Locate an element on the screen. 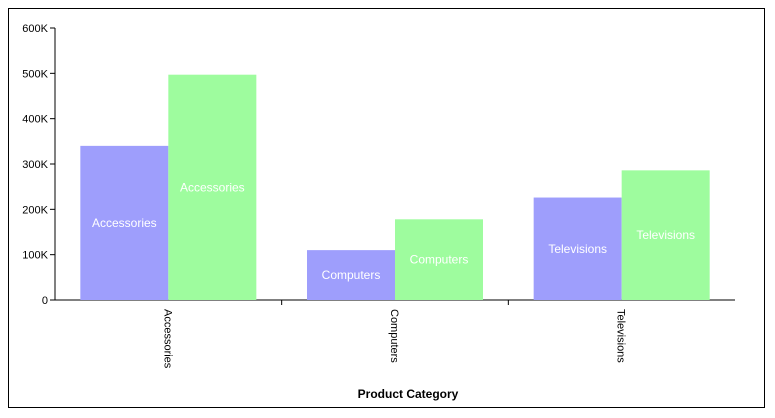 This screenshot has height=418, width=775. x-tick-label: Computers is located at coordinates (394, 336).